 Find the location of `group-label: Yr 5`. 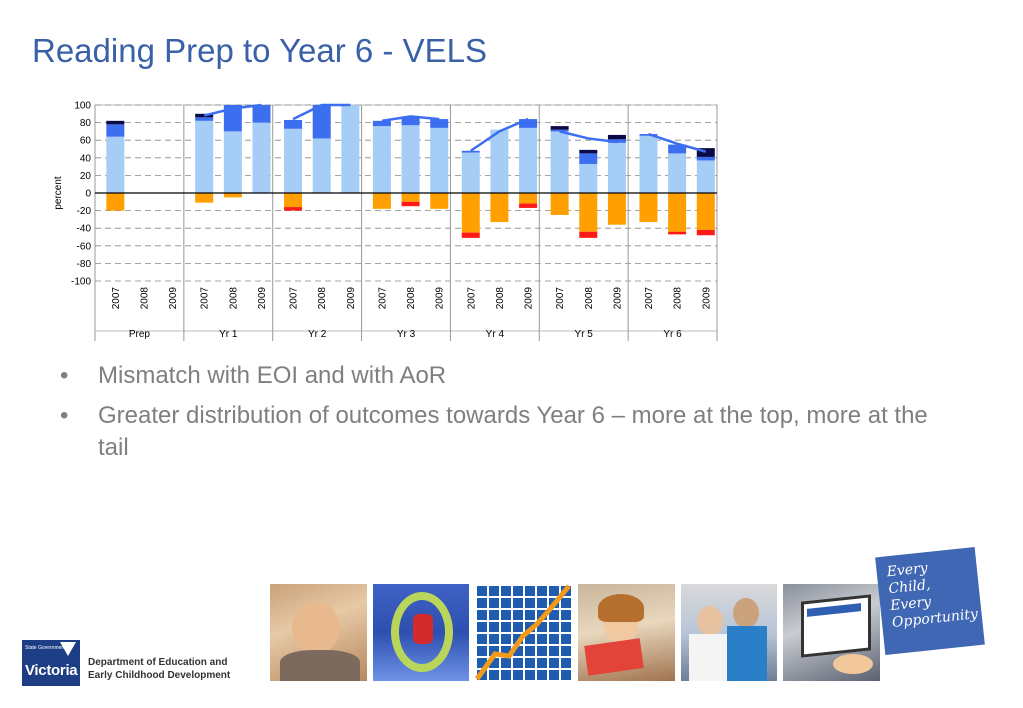

group-label: Yr 5 is located at coordinates (584, 334).